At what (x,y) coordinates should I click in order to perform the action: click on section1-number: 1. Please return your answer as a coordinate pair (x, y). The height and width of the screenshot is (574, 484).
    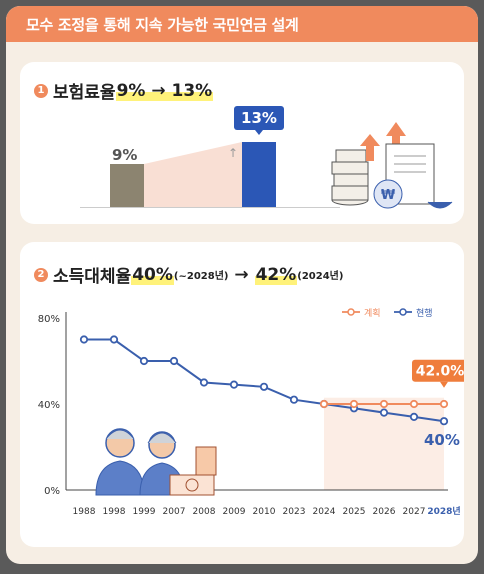
    Looking at the image, I should click on (41, 90).